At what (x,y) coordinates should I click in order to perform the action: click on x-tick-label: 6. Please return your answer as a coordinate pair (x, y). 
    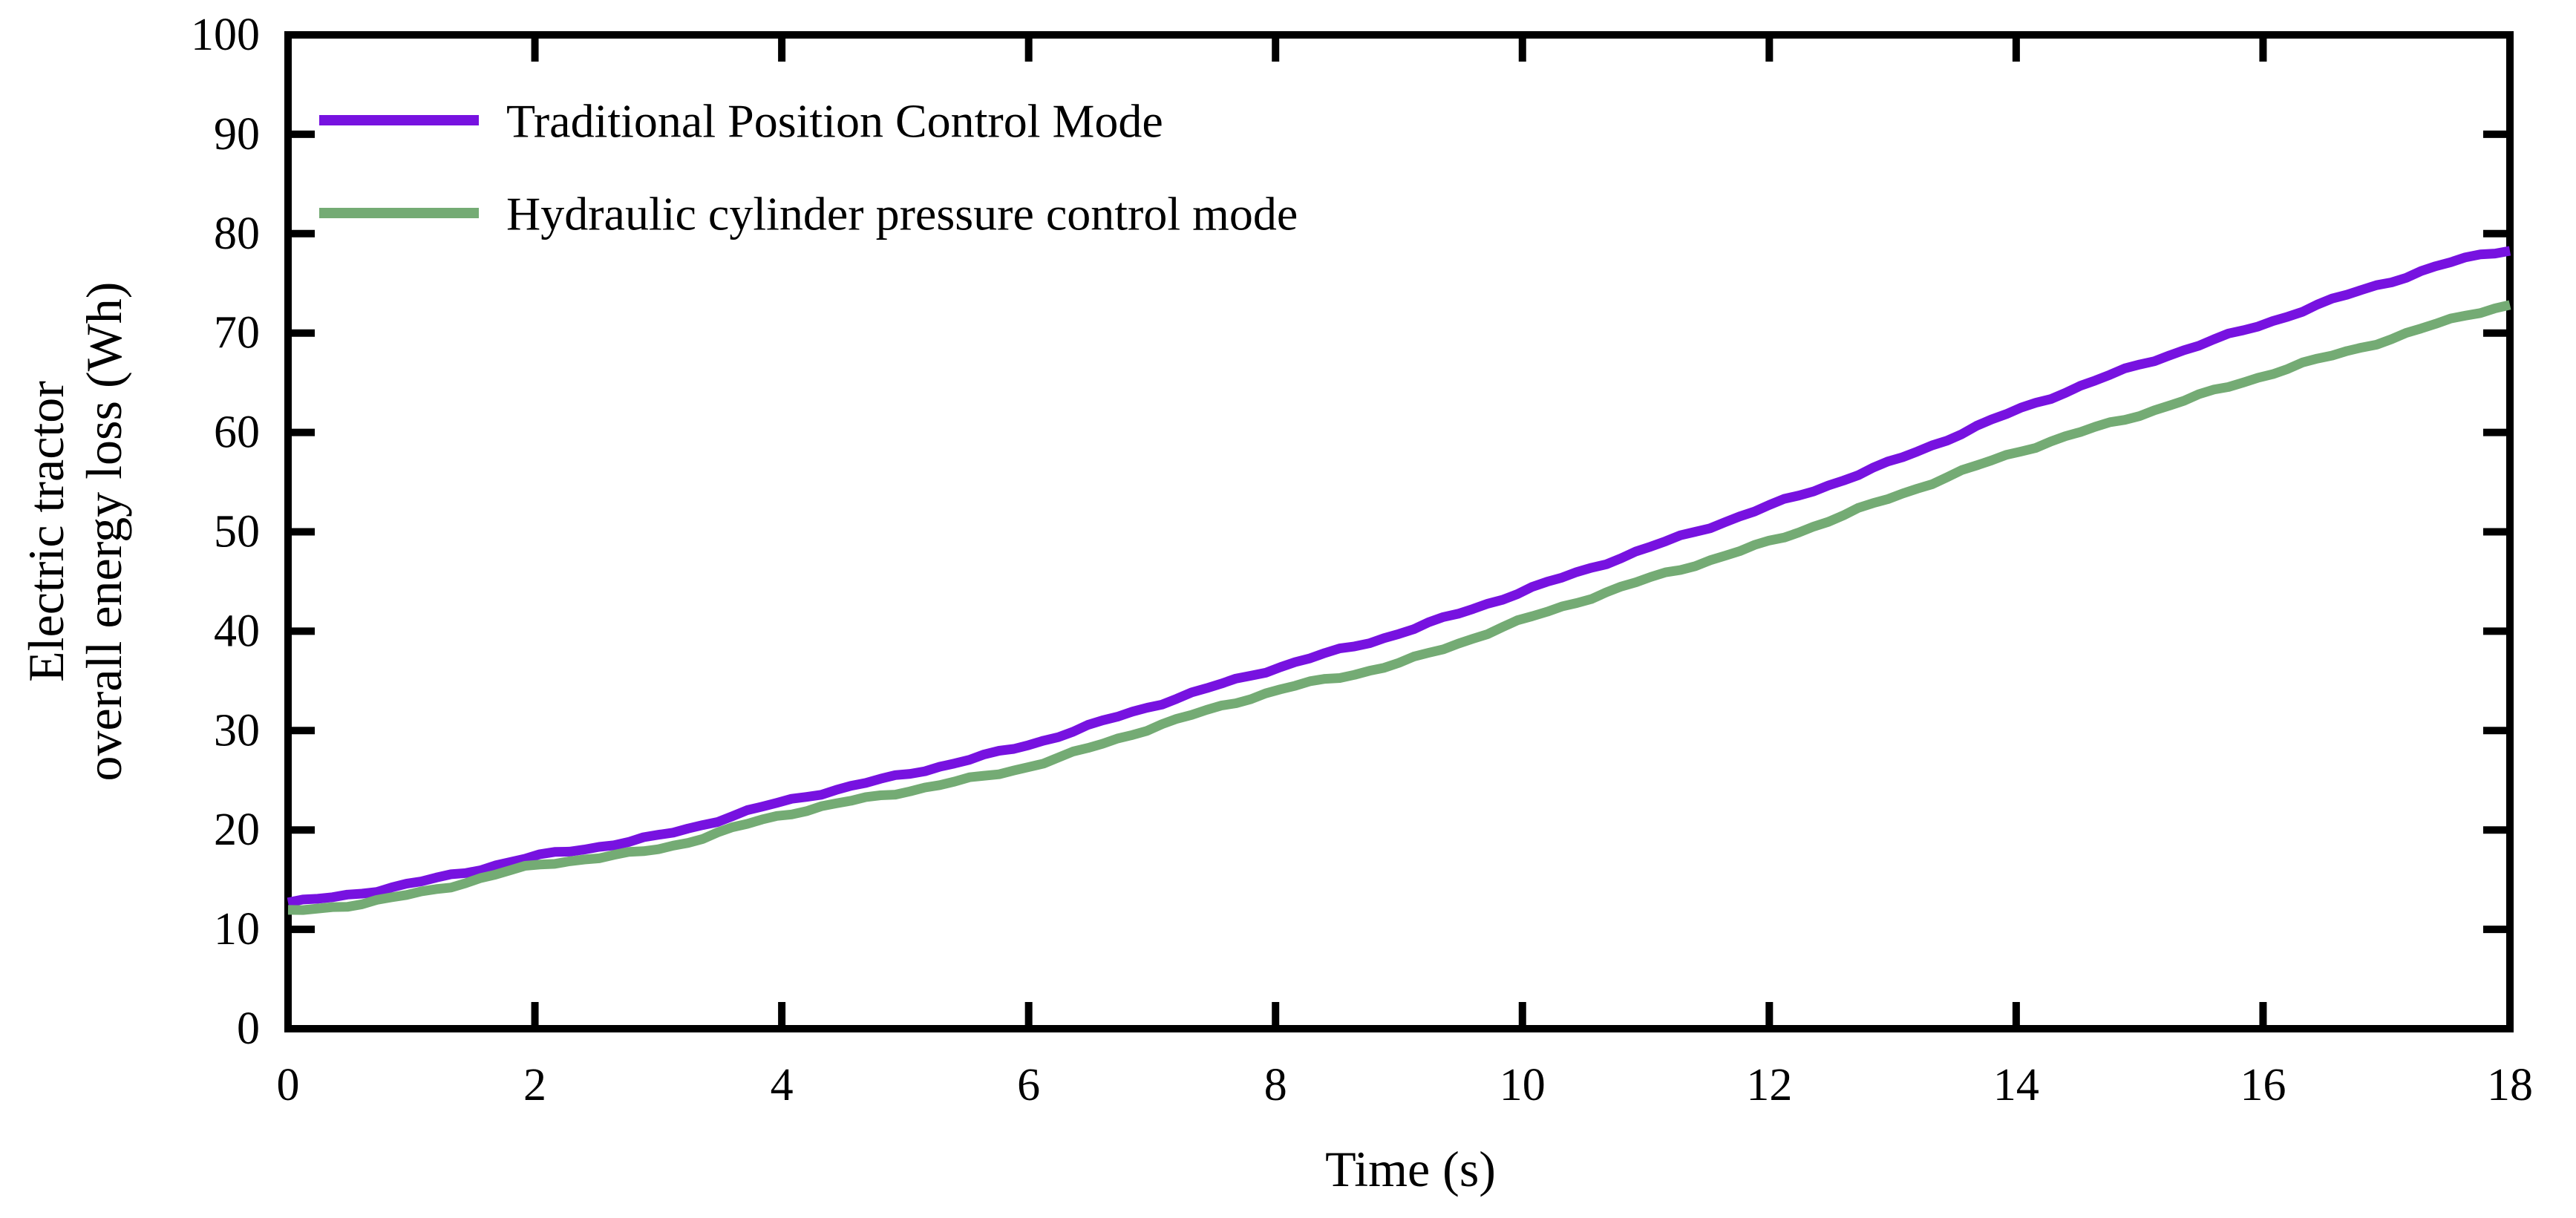
    Looking at the image, I should click on (1029, 1085).